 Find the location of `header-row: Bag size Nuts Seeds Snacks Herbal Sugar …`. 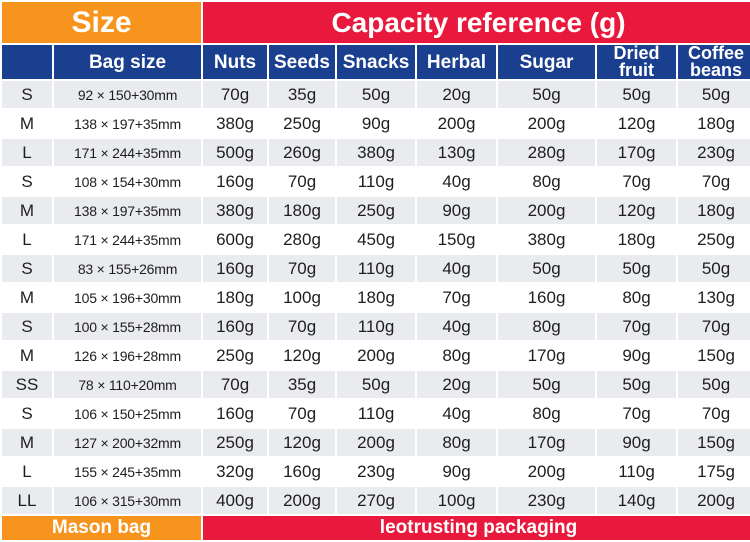

header-row: Bag size Nuts Seeds Snacks Herbal Sugar … is located at coordinates (376, 62).